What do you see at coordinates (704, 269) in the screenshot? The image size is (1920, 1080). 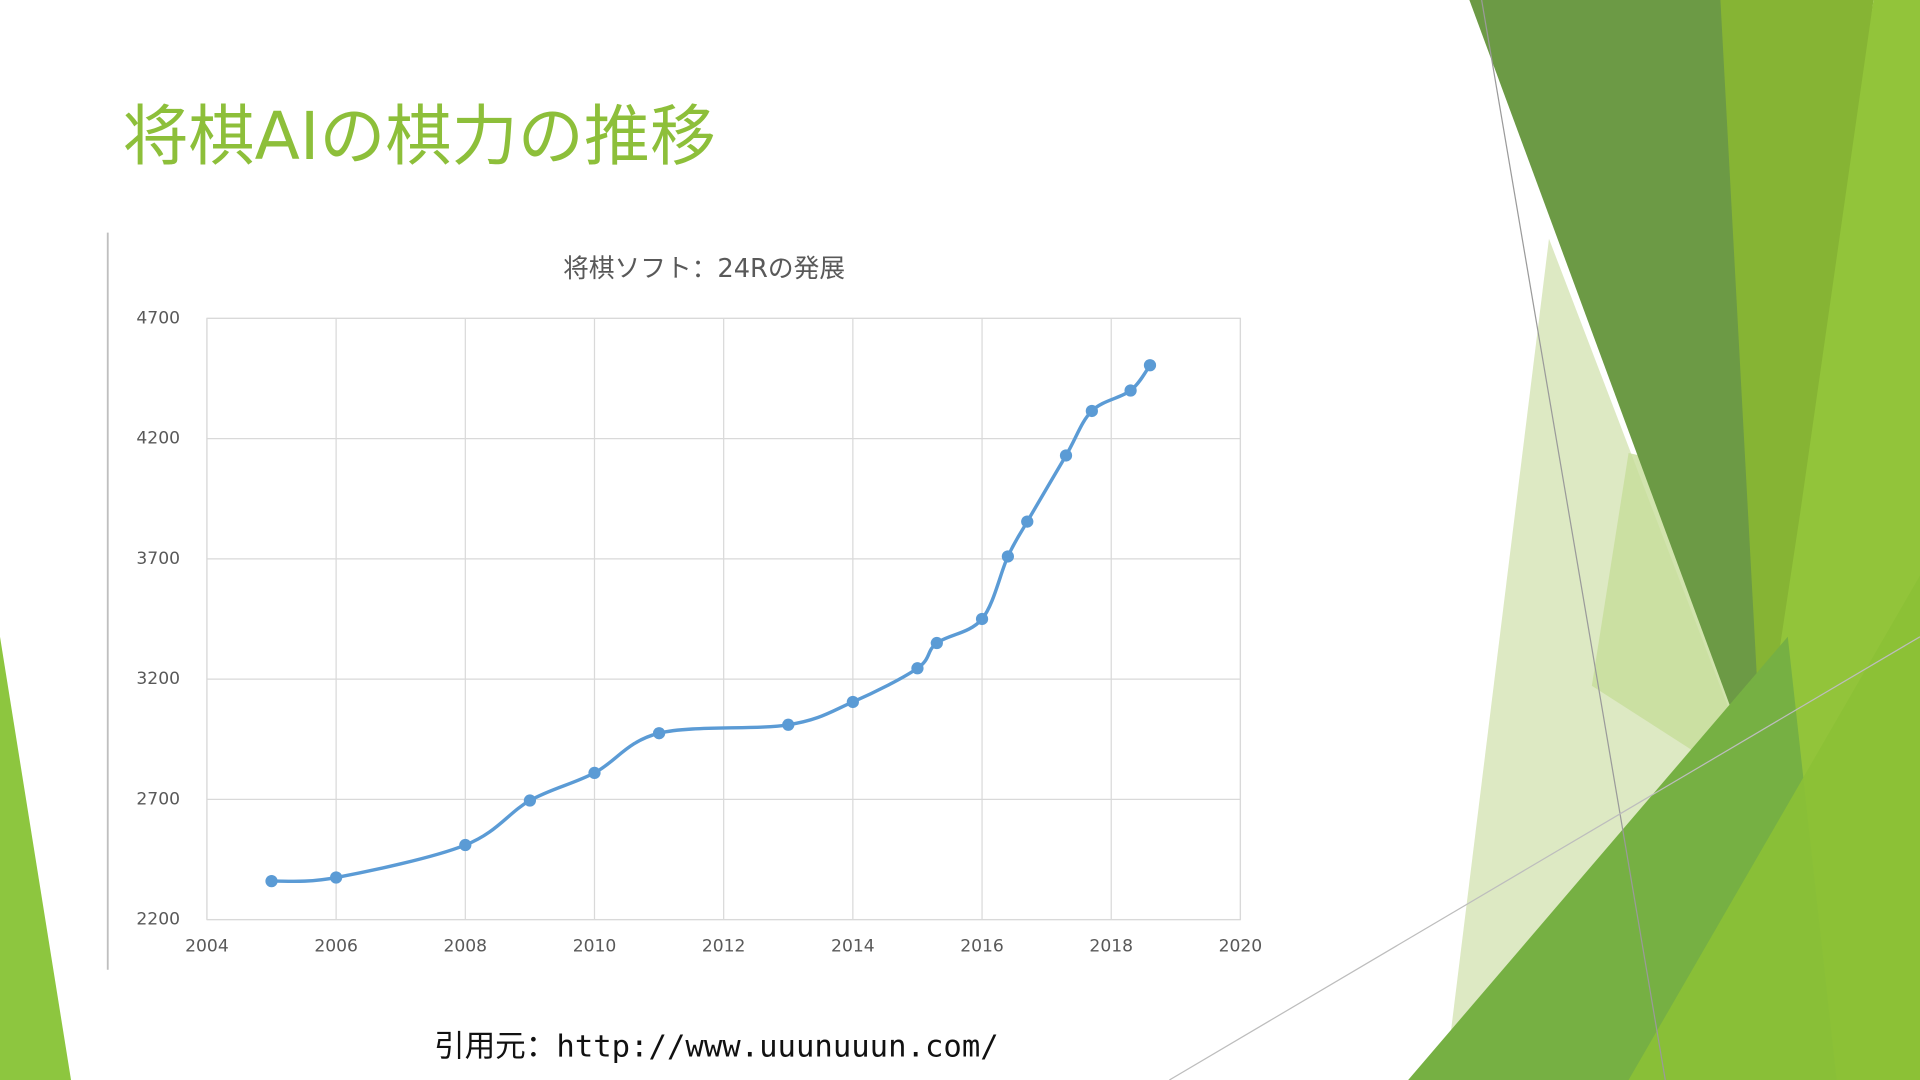 I see `chart-title: 将棋ソフト：24Rの発展` at bounding box center [704, 269].